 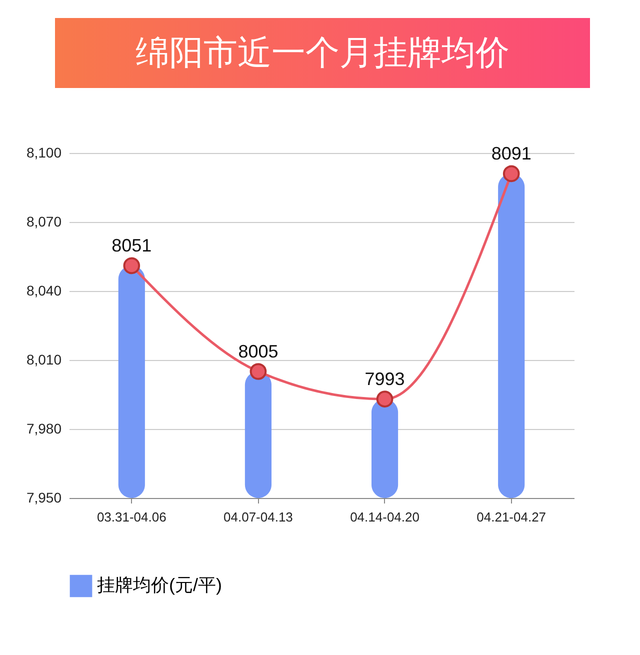 I want to click on legend-label: 挂牌均价(元/平), so click(x=159, y=585).